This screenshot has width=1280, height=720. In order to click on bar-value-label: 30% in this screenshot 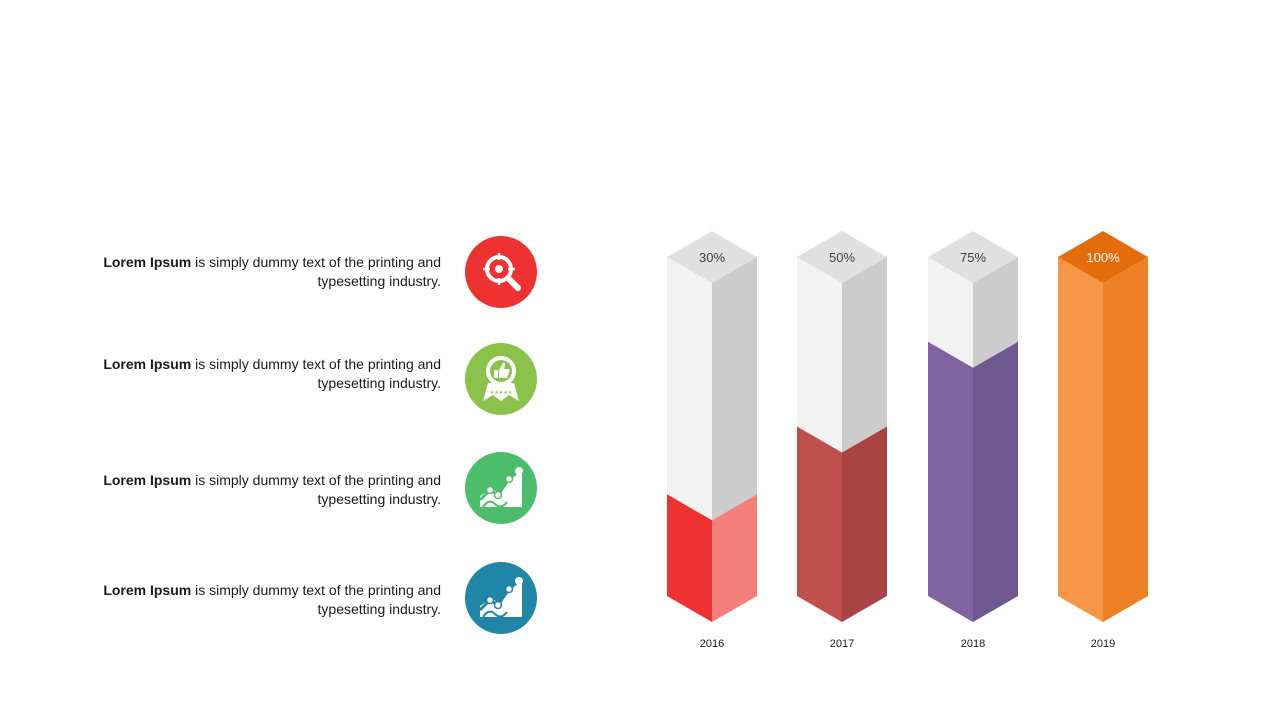, I will do `click(712, 257)`.